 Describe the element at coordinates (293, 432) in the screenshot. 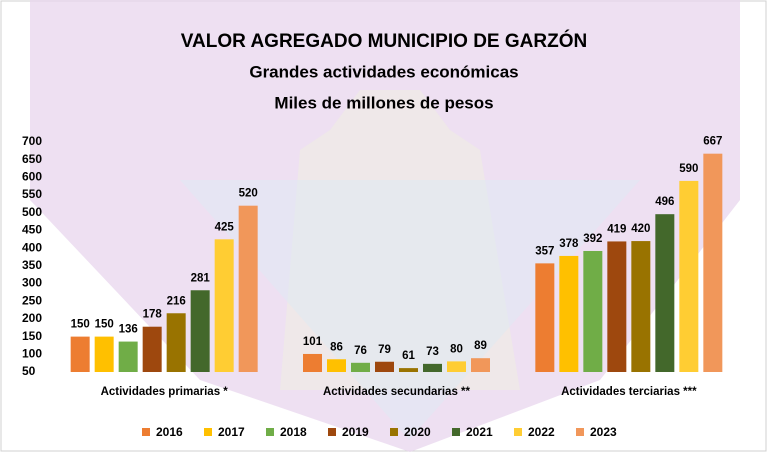

I see `legend-label: 2018` at that location.